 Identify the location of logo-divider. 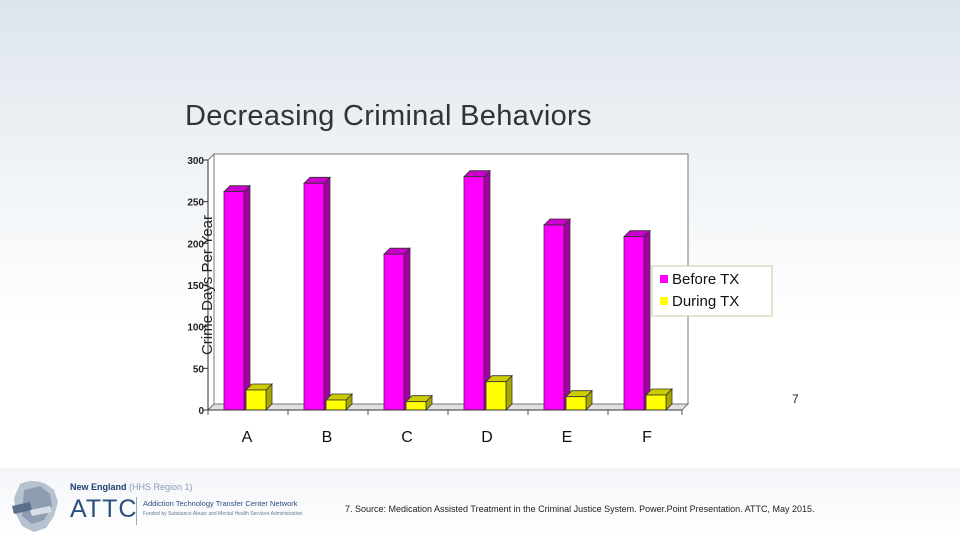
(136, 511).